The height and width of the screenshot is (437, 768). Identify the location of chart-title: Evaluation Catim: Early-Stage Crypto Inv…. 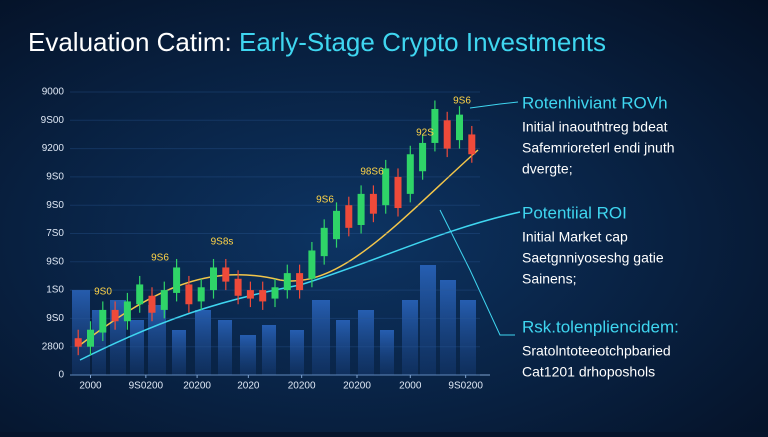
(317, 42).